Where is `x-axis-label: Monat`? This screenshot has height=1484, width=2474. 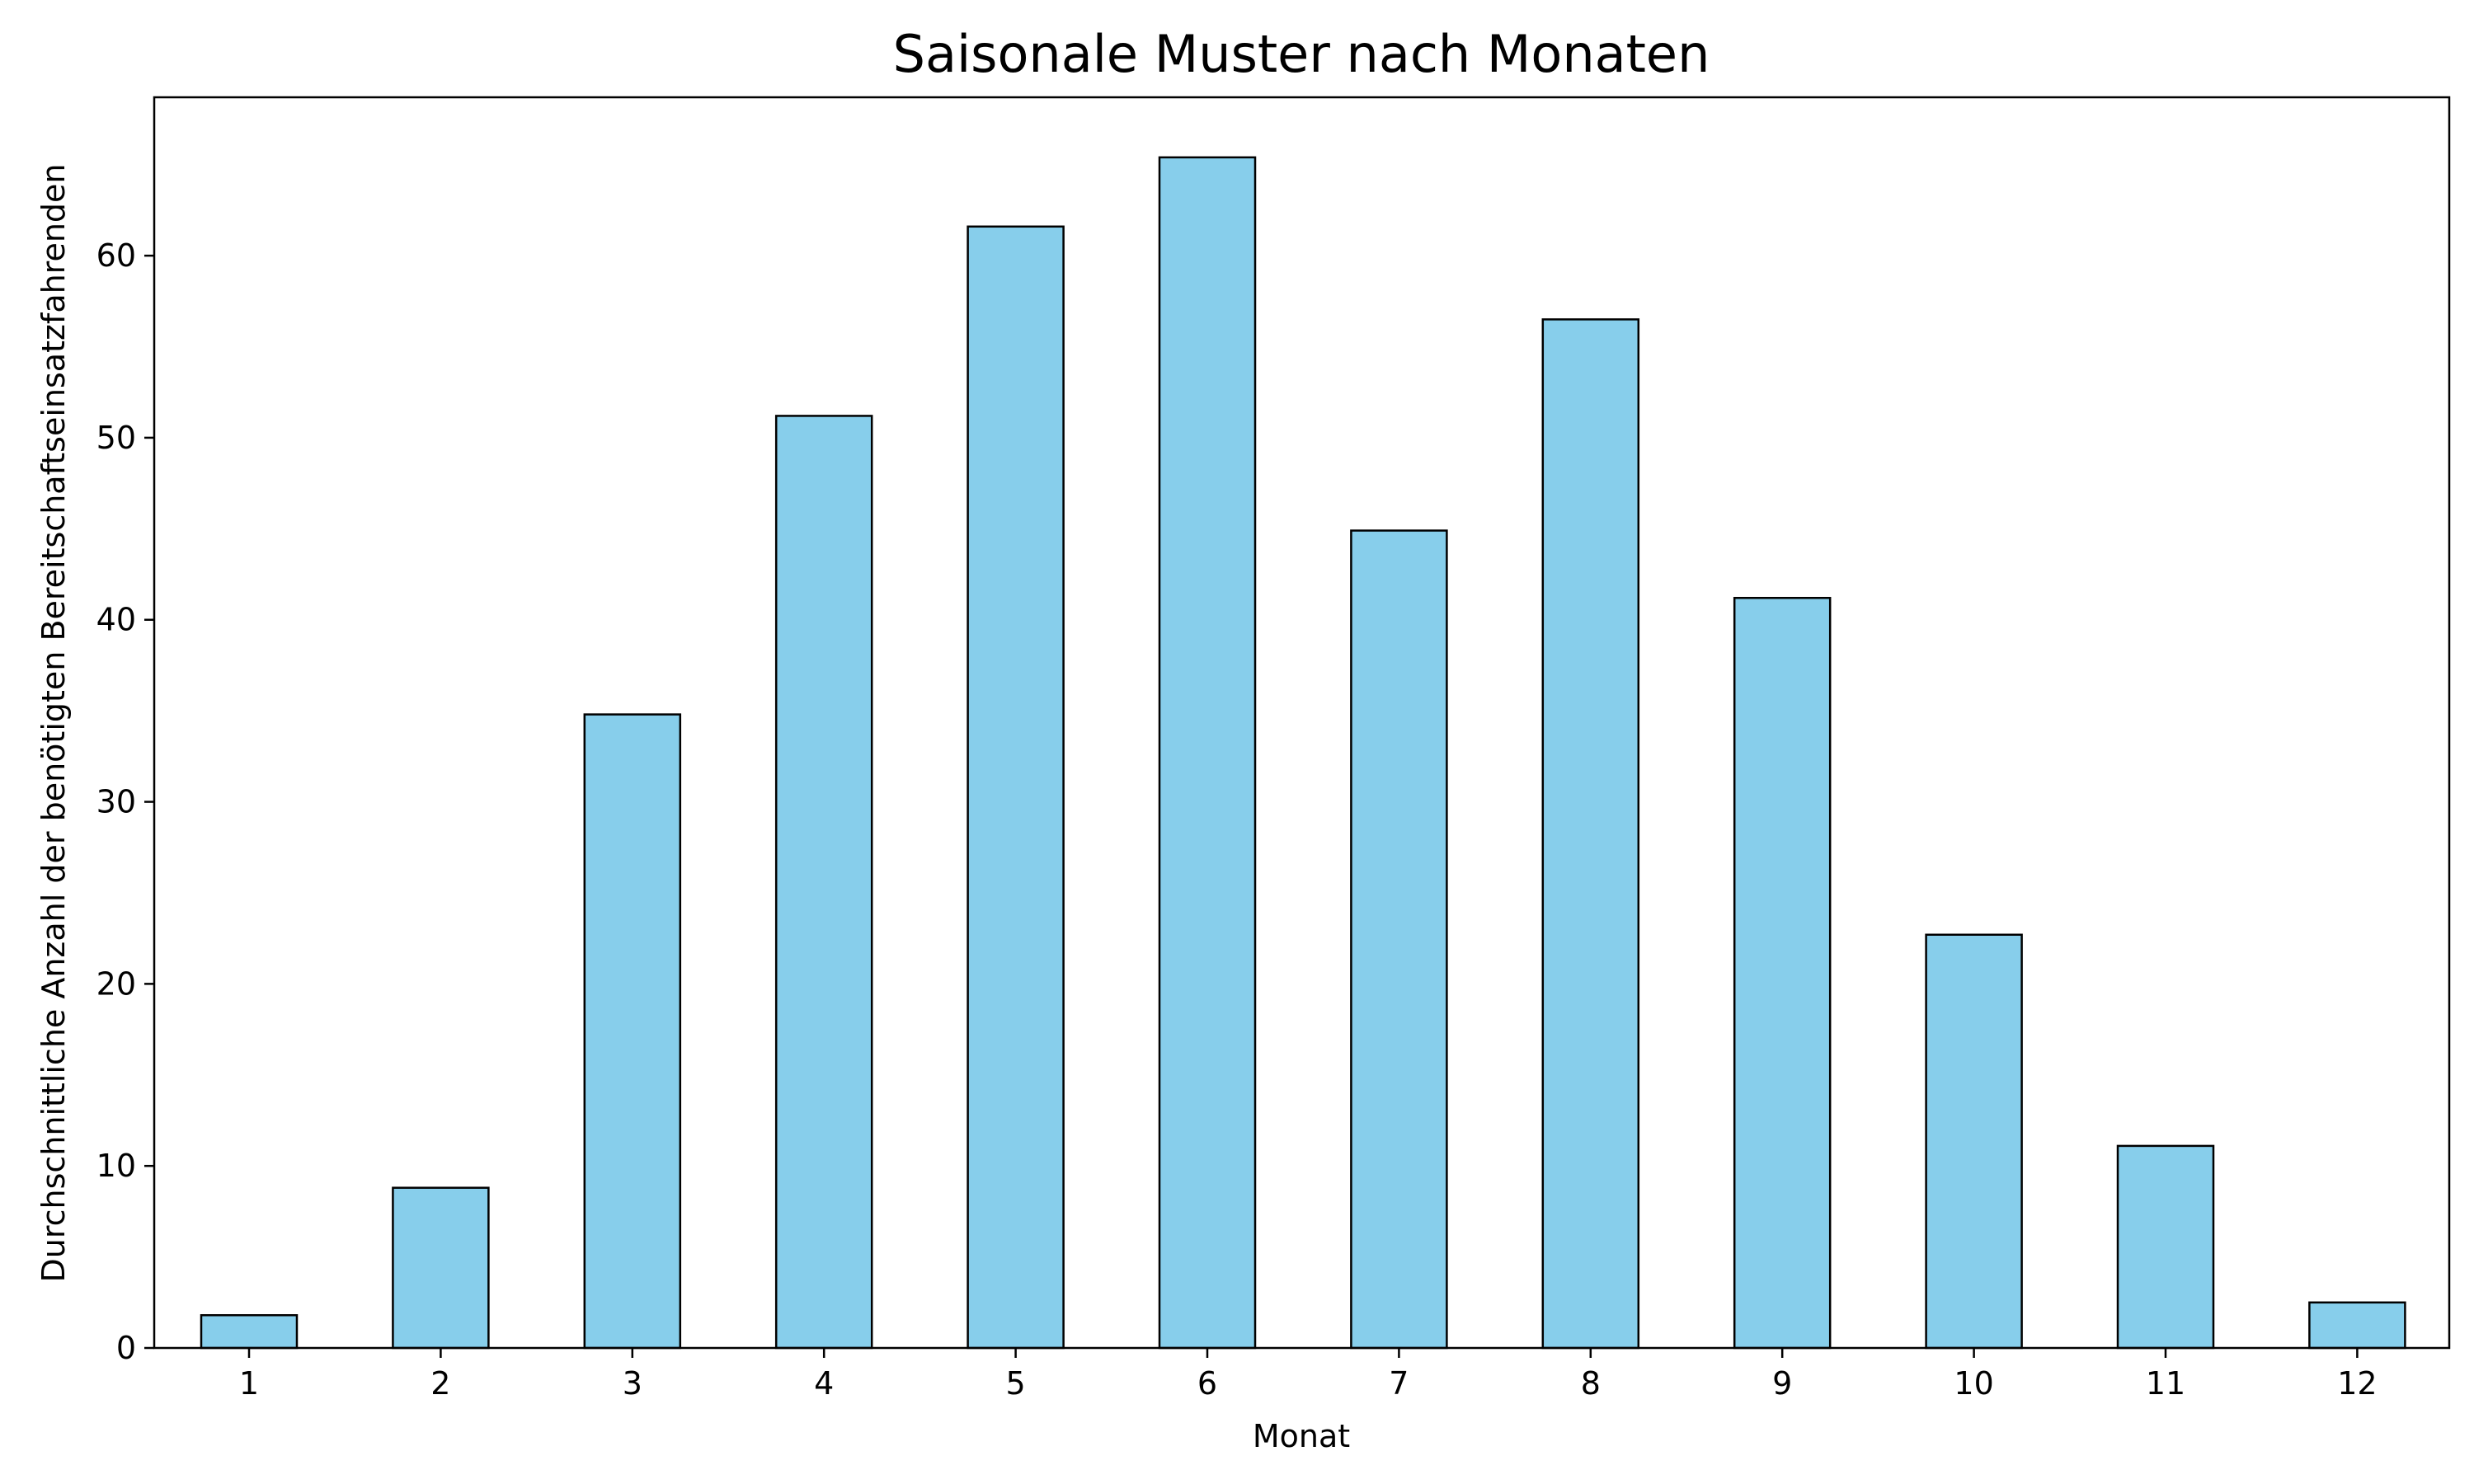
x-axis-label: Monat is located at coordinates (1301, 1436).